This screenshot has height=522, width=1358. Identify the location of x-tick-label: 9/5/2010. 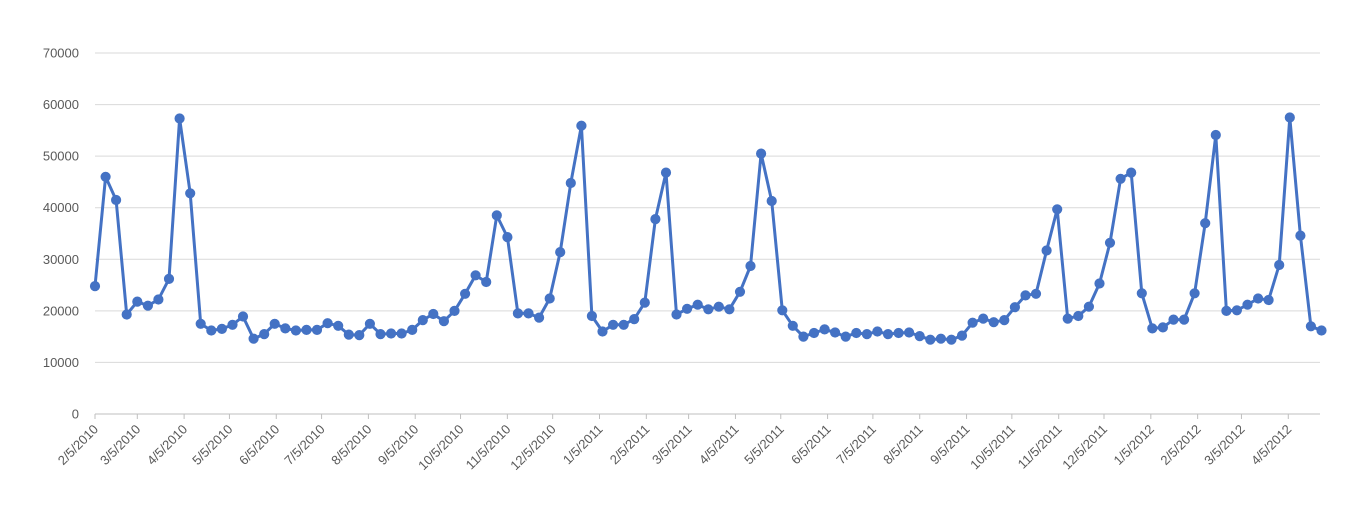
(398, 445).